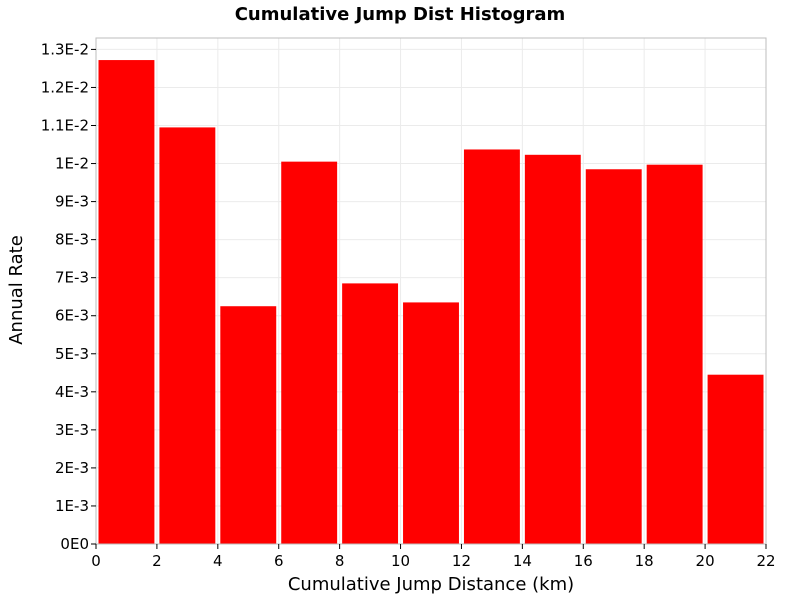 This screenshot has height=600, width=800. I want to click on y-tick-label: 9E-3, so click(72, 202).